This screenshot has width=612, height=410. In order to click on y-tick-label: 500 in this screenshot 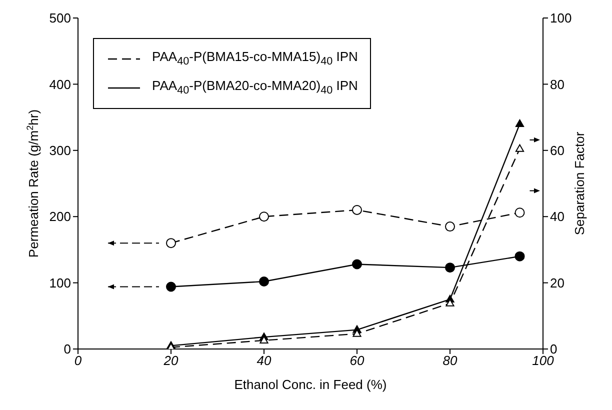, I will do `click(60, 18)`.